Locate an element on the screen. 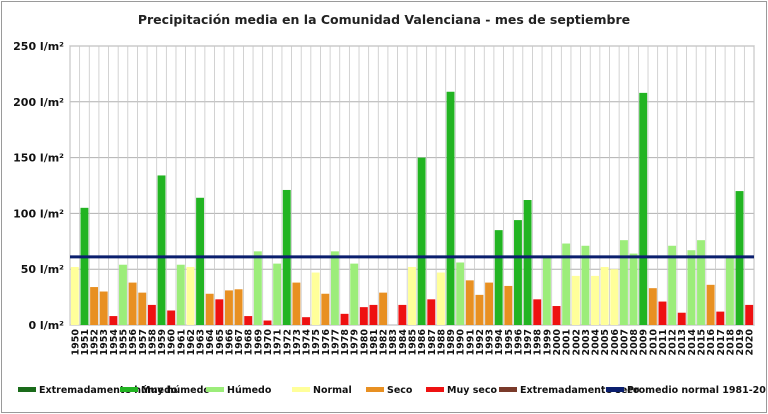 Image resolution: width=768 pixels, height=414 pixels. bar-1962 is located at coordinates (190, 295).